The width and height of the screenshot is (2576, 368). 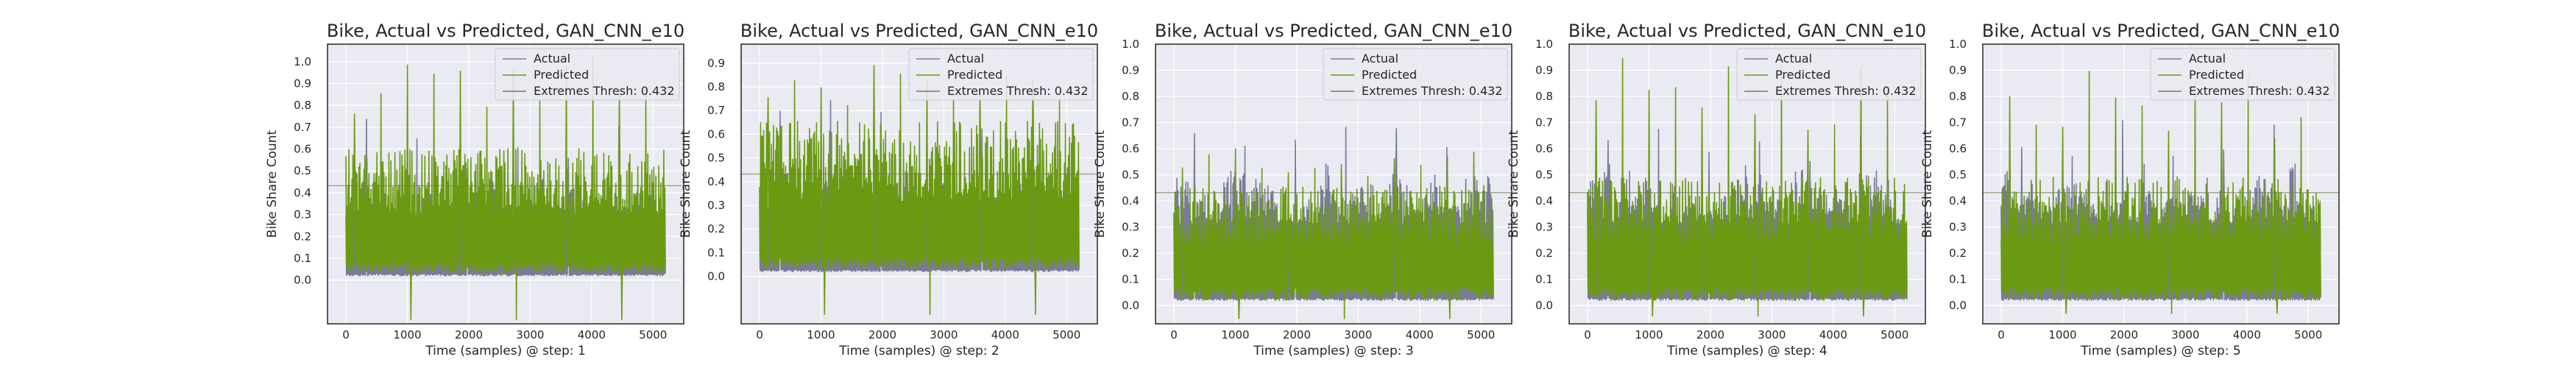 I want to click on y-axis-label-4: Bike Share Count, so click(x=1514, y=184).